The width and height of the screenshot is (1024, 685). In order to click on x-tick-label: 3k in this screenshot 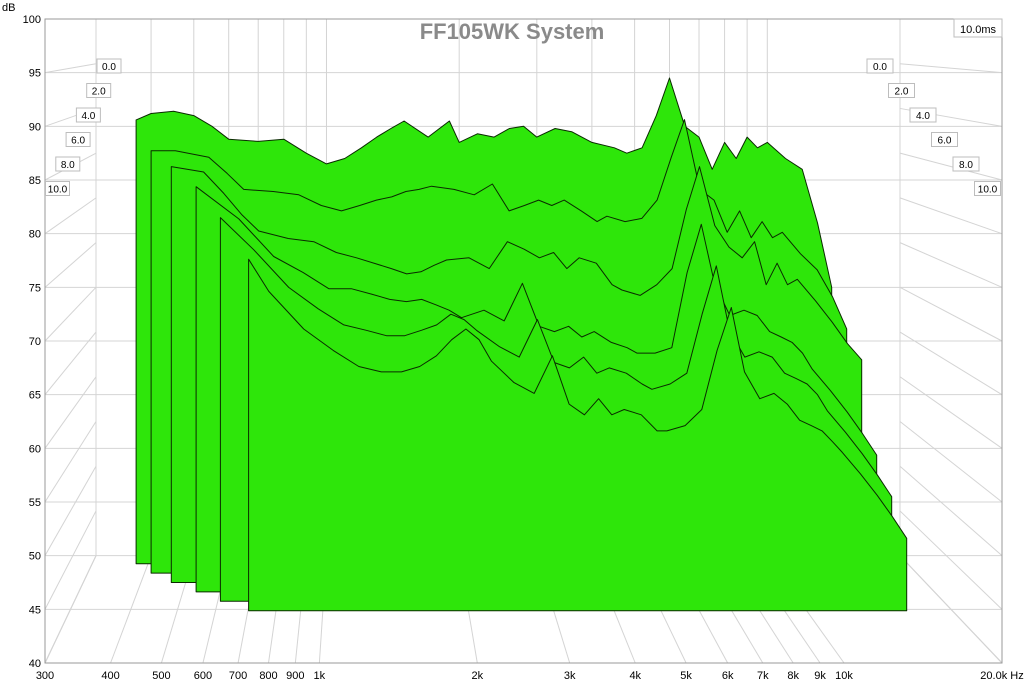, I will do `click(570, 676)`.